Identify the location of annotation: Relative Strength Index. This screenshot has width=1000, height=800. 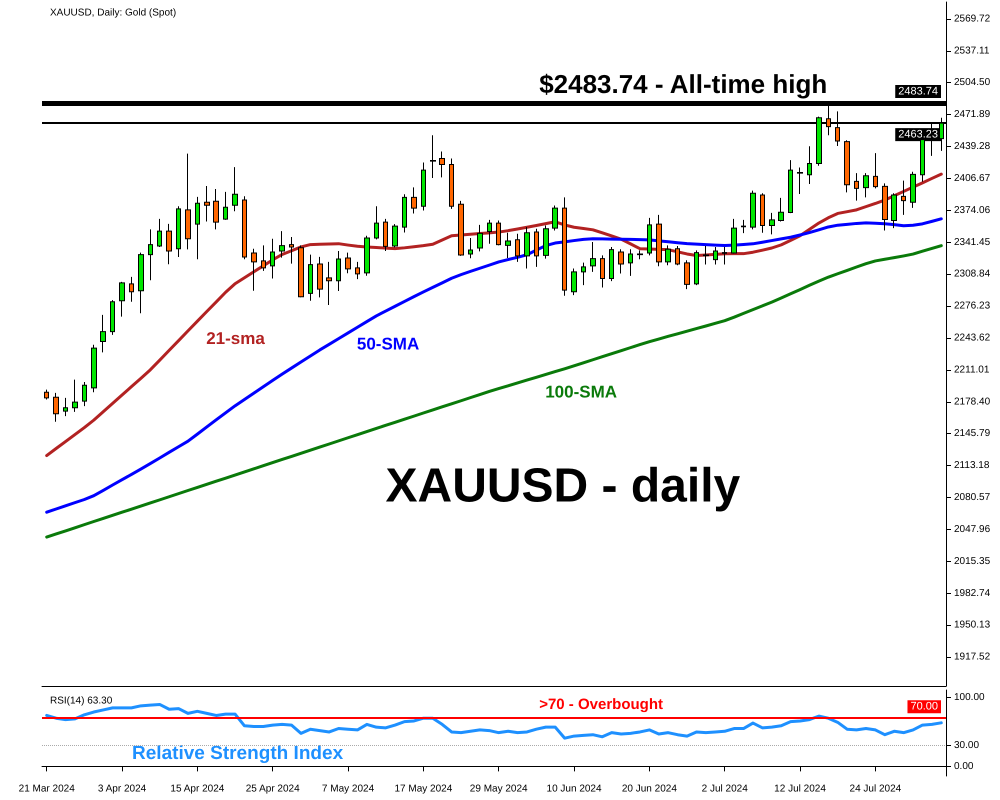
(238, 753).